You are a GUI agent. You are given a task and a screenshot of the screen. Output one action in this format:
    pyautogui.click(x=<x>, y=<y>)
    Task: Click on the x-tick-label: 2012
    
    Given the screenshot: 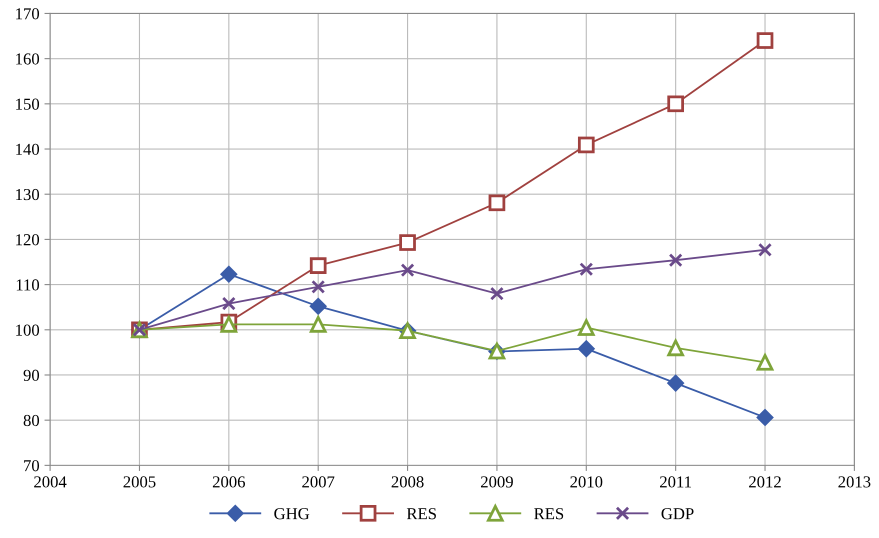 What is the action you would take?
    pyautogui.click(x=765, y=482)
    